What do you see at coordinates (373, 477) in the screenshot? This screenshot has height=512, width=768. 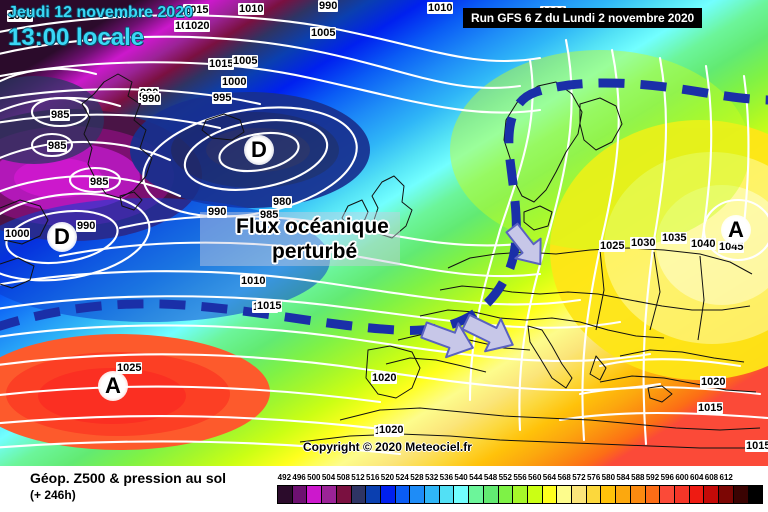 I see `colour-scale-tick: 516` at bounding box center [373, 477].